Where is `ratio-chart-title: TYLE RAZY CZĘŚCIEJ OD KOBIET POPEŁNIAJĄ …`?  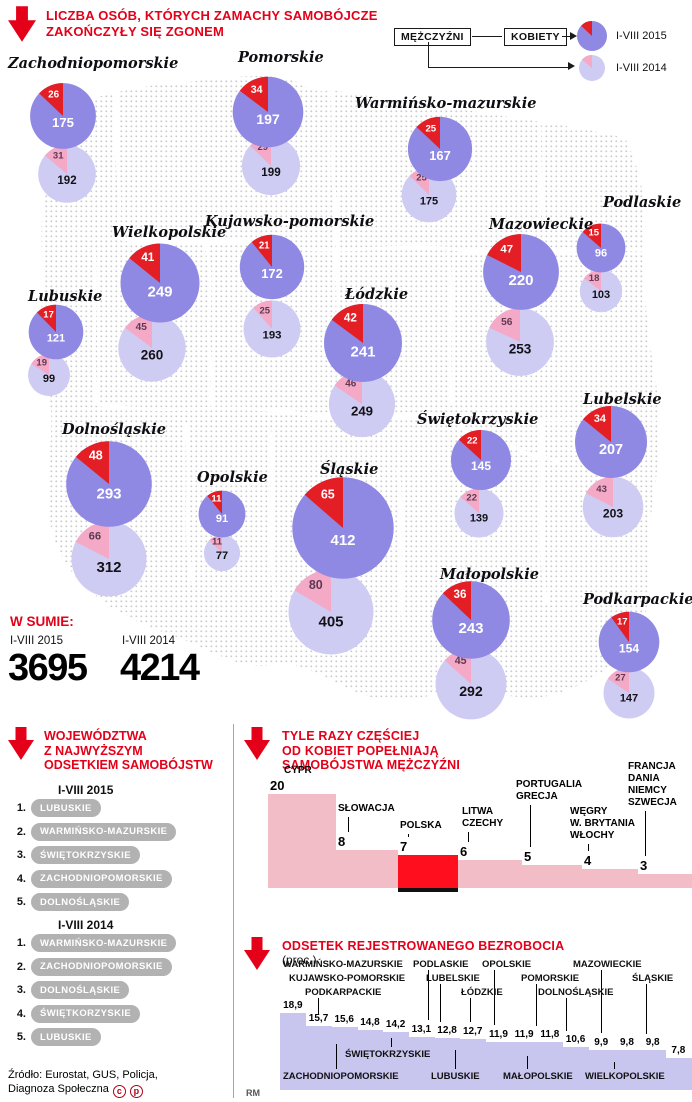
ratio-chart-title: TYLE RAZY CZĘŚCIEJ OD KOBIET POPEŁNIAJĄ … is located at coordinates (392, 751).